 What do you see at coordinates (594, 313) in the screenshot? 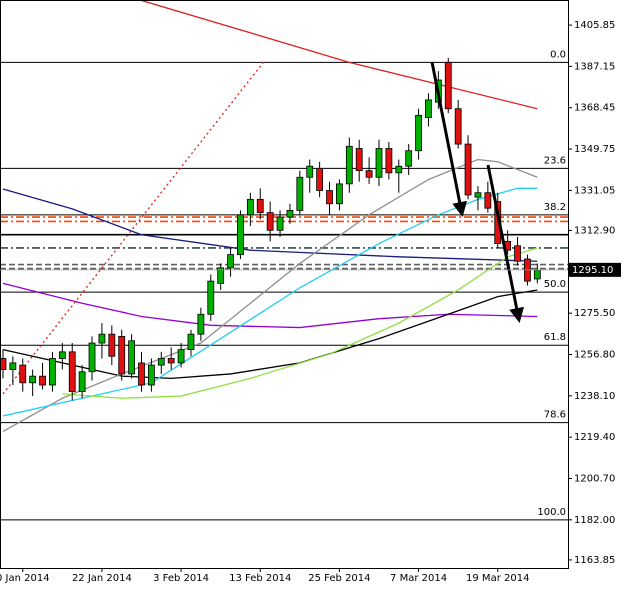
I see `y-tick-label: 1275.50` at bounding box center [594, 313].